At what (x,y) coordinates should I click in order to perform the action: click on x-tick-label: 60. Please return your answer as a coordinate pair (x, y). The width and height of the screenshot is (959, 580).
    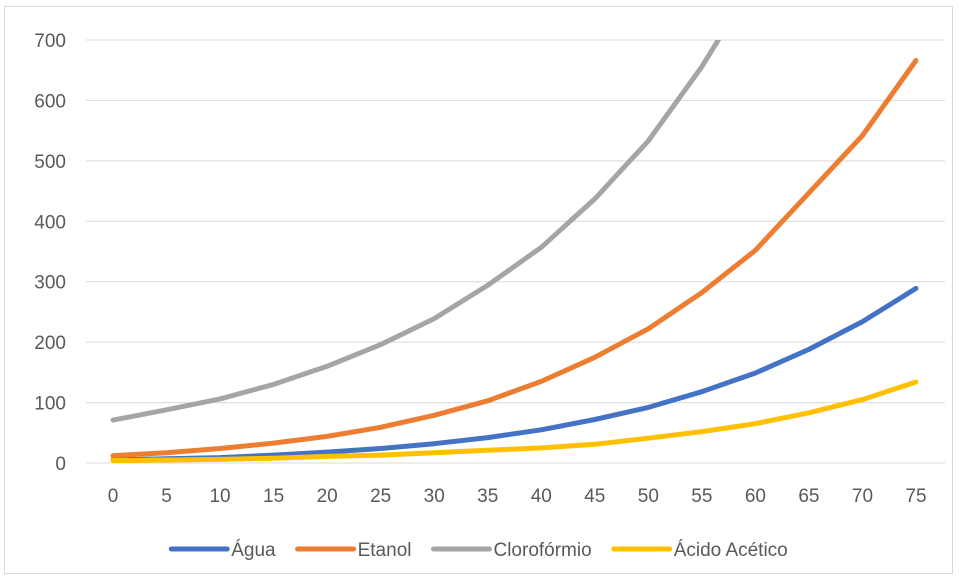
    Looking at the image, I should click on (755, 496).